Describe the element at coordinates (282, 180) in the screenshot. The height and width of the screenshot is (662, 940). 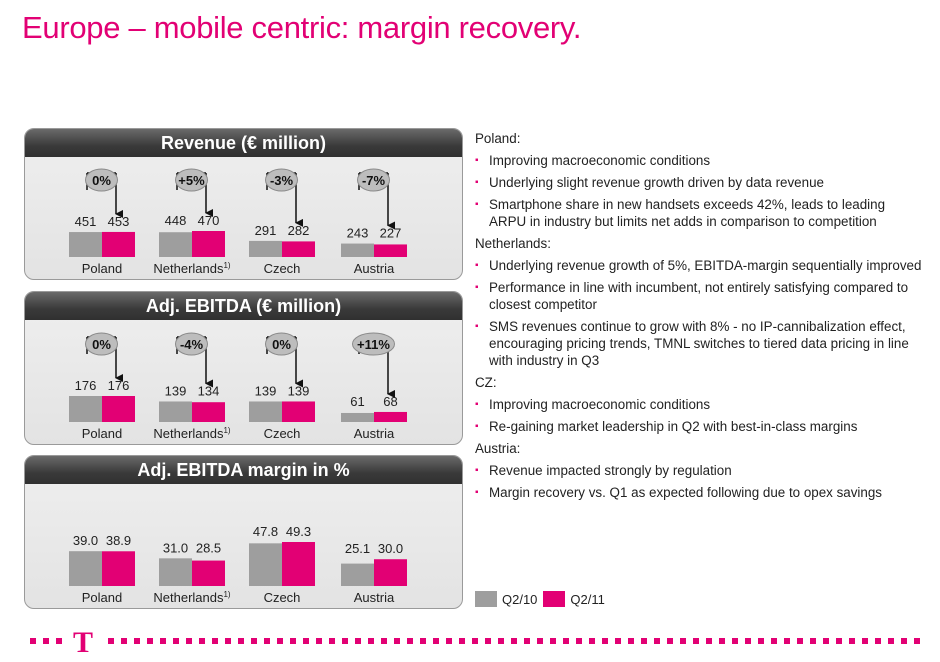
I see `change-label: -3%` at that location.